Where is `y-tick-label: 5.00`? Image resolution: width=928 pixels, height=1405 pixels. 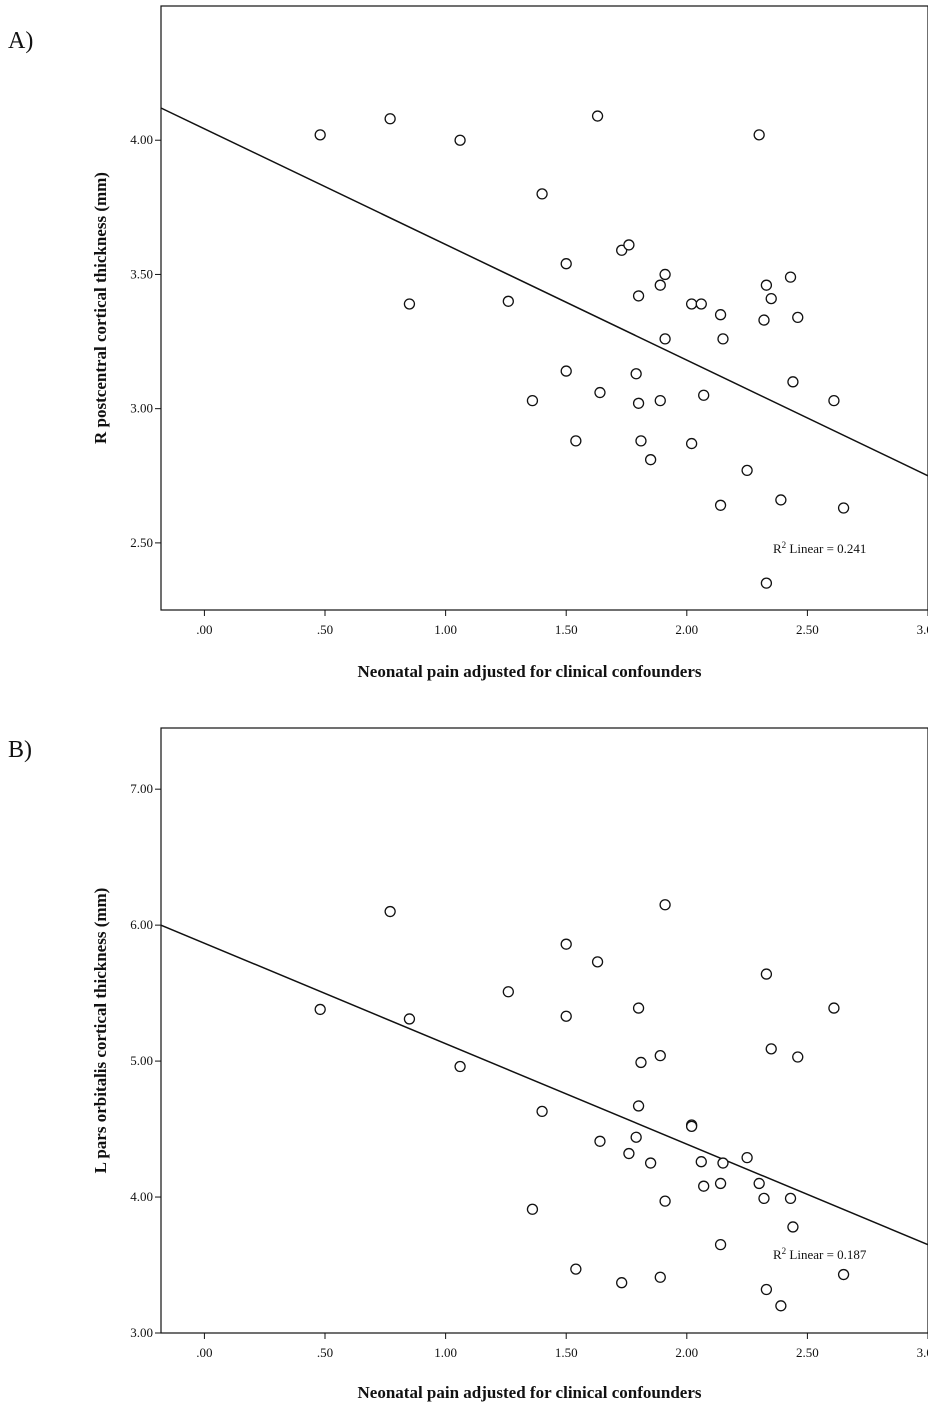
y-tick-label: 5.00 is located at coordinates (141, 1060).